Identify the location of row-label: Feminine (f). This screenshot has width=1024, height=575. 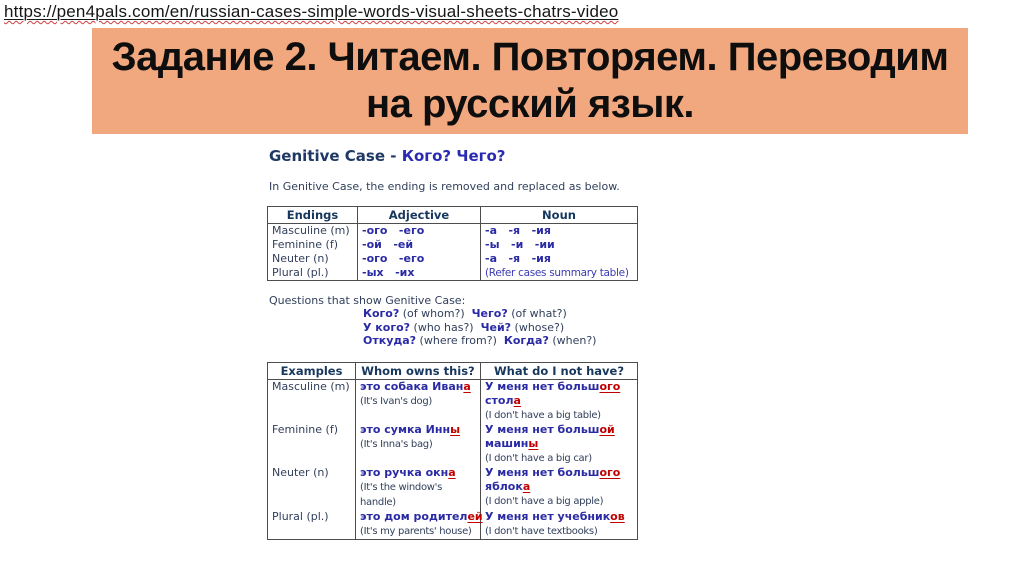
(312, 245).